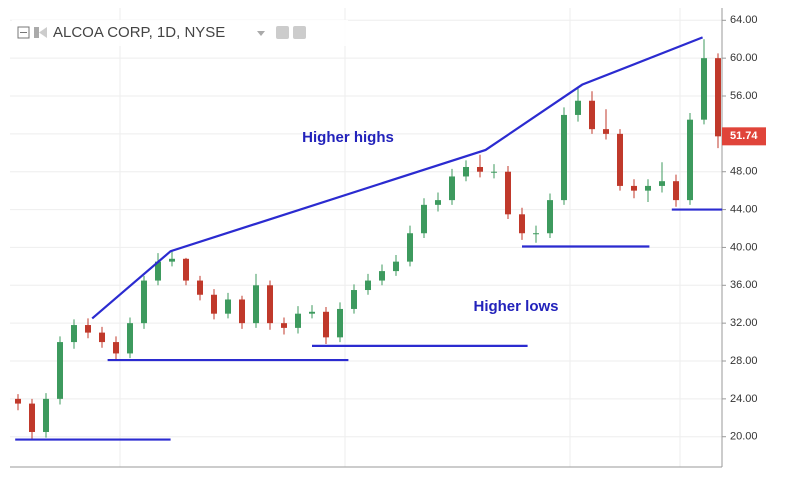 This screenshot has width=787, height=497. I want to click on last-price-box, so click(744, 136).